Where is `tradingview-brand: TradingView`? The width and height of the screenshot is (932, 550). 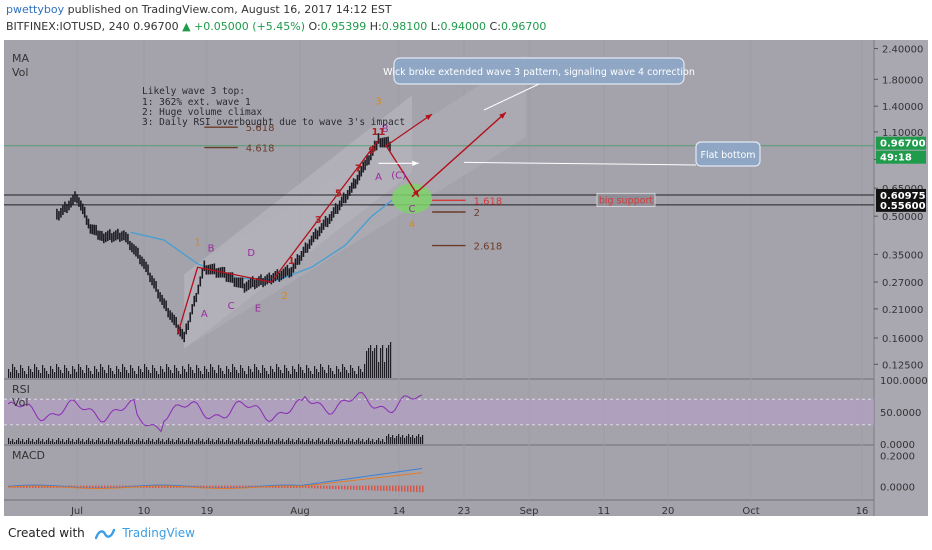
tradingview-brand: TradingView is located at coordinates (158, 533).